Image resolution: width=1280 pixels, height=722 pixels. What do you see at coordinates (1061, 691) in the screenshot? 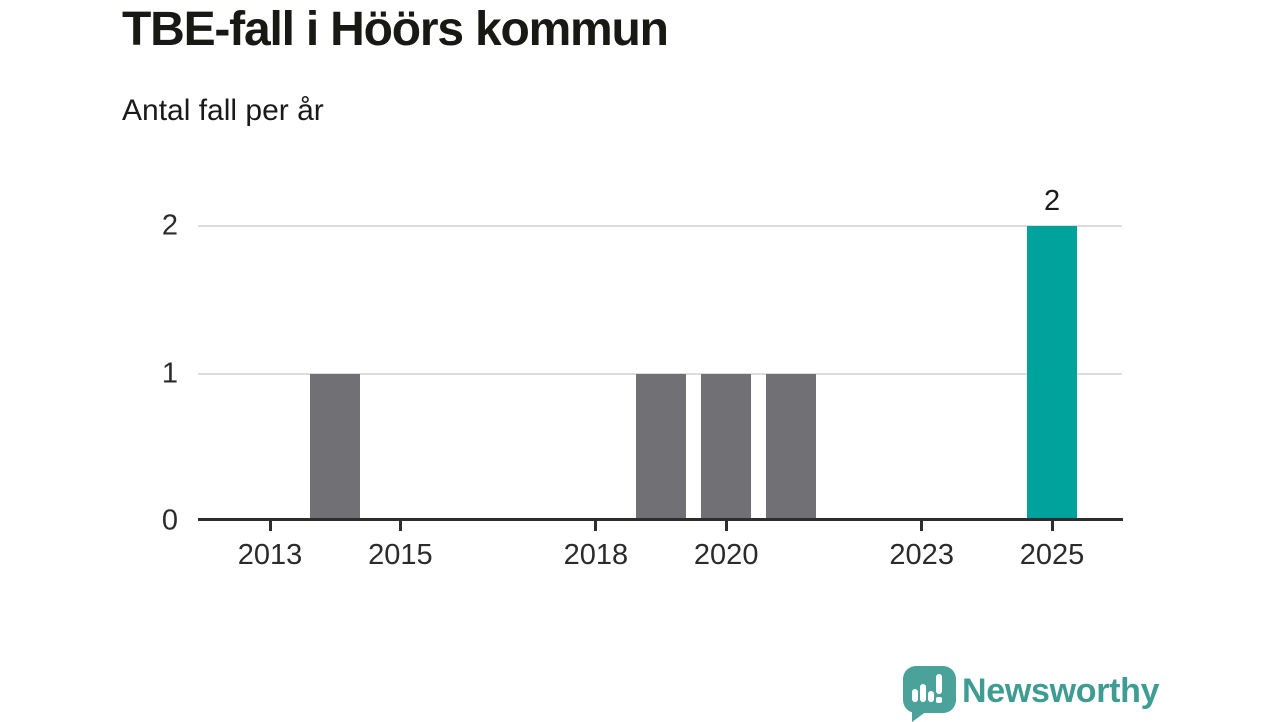
I see `brand-name: Newsworthy` at bounding box center [1061, 691].